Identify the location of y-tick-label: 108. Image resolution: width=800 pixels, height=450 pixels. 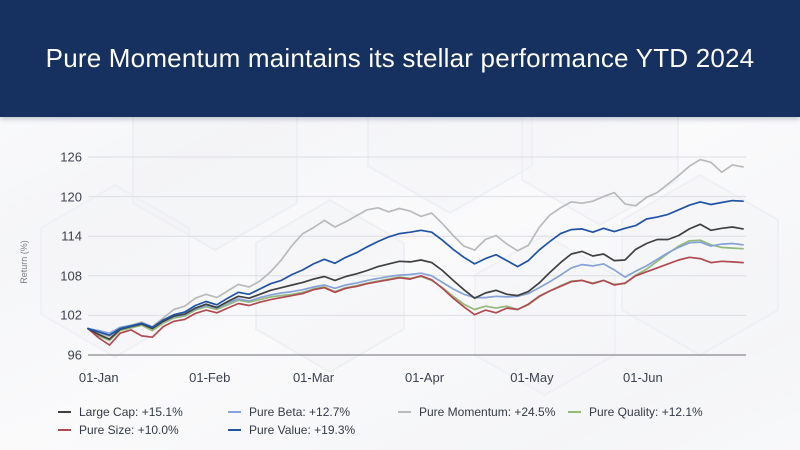
(71, 276).